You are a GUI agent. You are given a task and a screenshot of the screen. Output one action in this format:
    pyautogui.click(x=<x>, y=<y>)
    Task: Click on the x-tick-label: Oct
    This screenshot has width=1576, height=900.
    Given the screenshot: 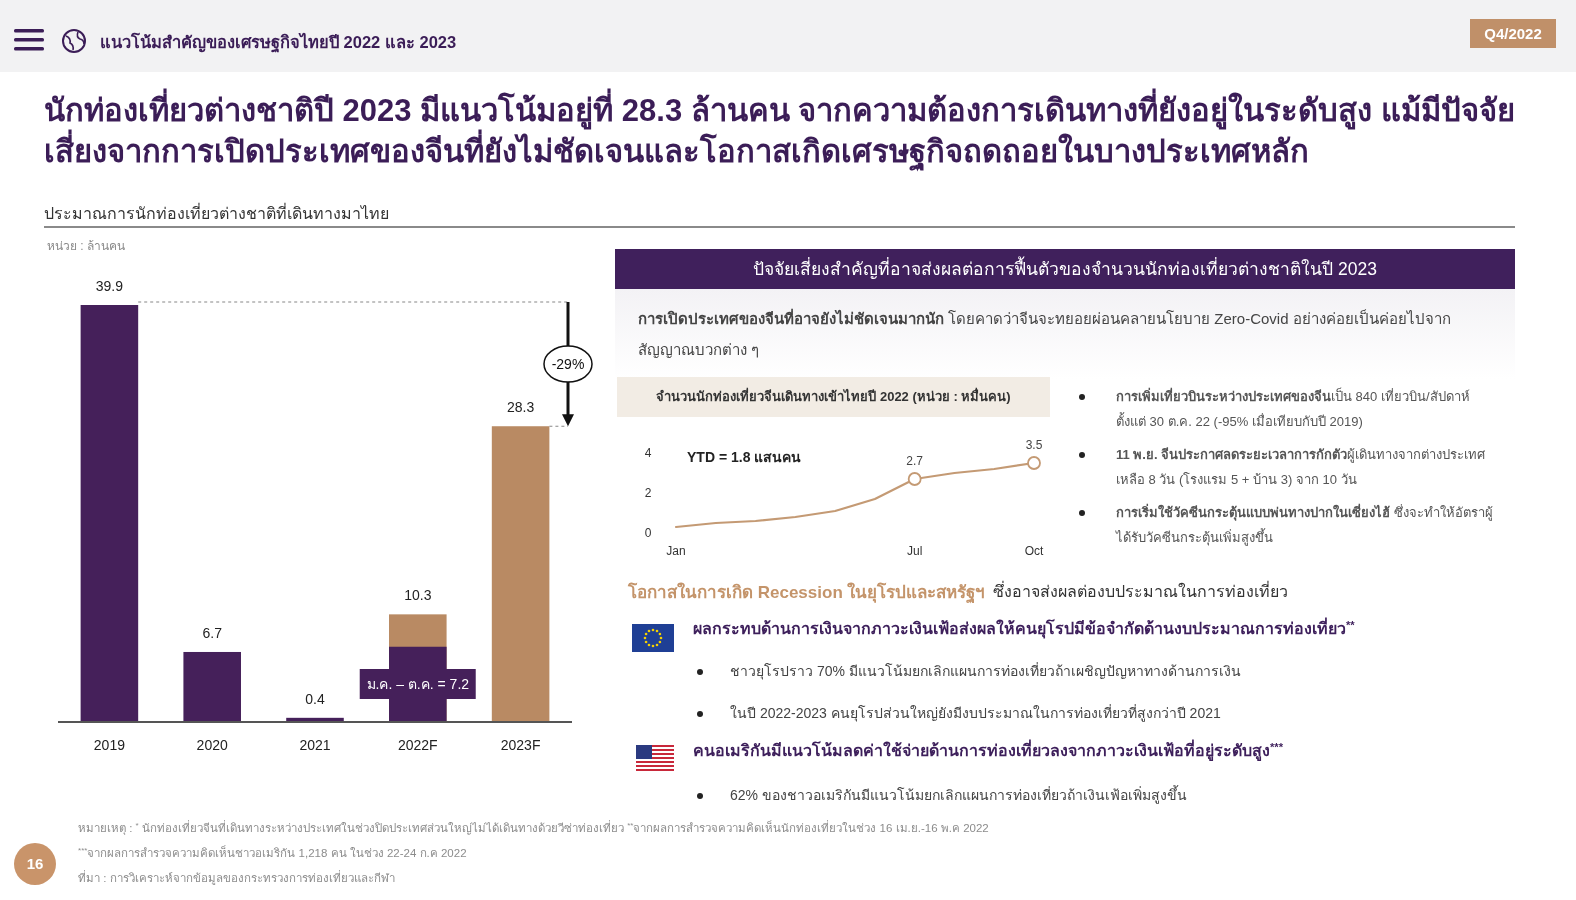 What is the action you would take?
    pyautogui.click(x=1034, y=551)
    